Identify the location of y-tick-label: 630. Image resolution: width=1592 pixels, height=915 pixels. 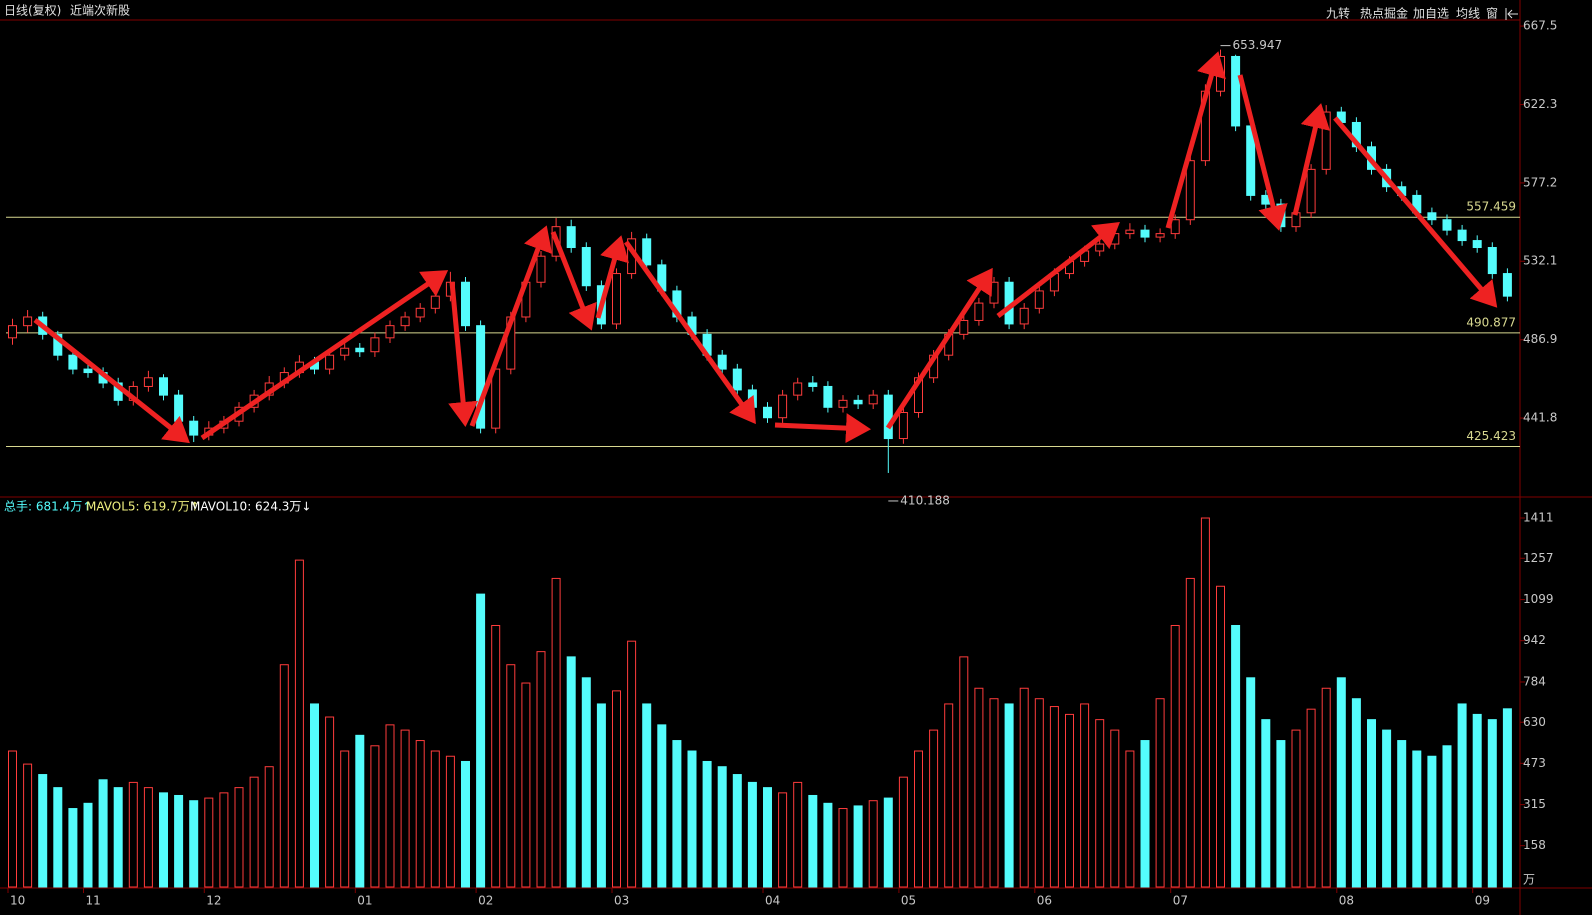
(1534, 722).